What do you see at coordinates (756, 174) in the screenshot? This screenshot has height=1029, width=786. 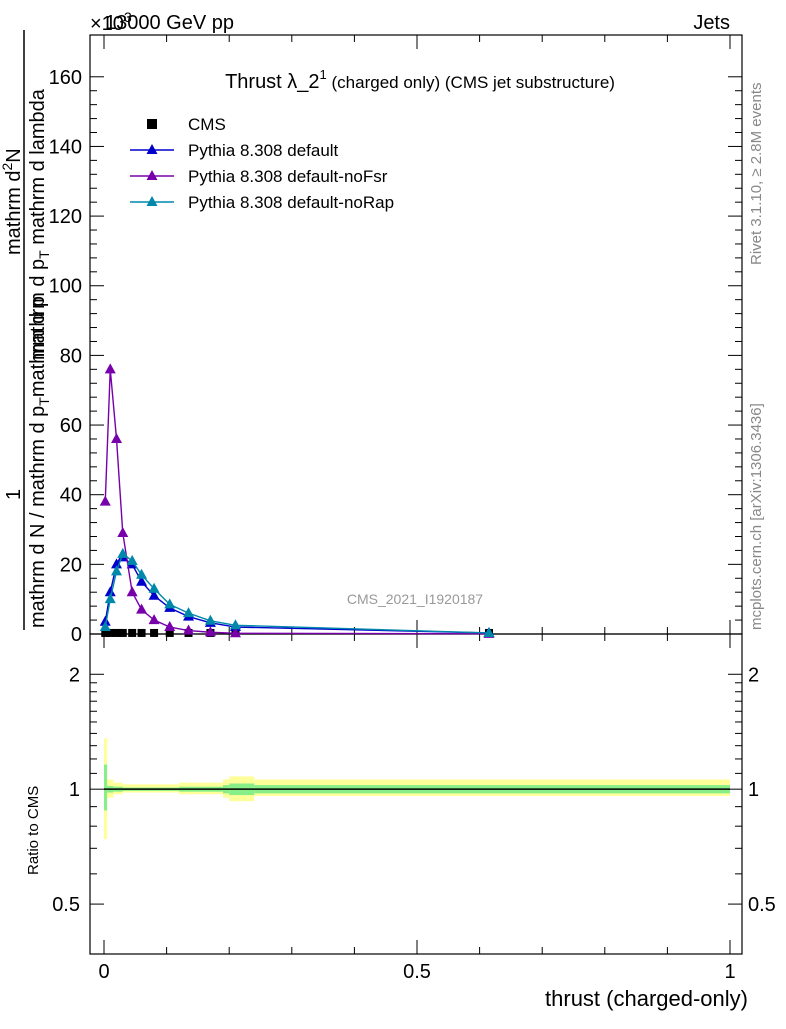 I see `rivet-label: Rivet 3.1.10, ≥ 2.8M events` at bounding box center [756, 174].